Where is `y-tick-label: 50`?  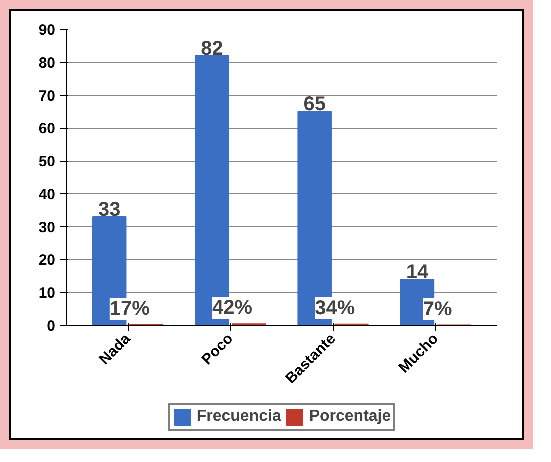
y-tick-label: 50 is located at coordinates (47, 162).